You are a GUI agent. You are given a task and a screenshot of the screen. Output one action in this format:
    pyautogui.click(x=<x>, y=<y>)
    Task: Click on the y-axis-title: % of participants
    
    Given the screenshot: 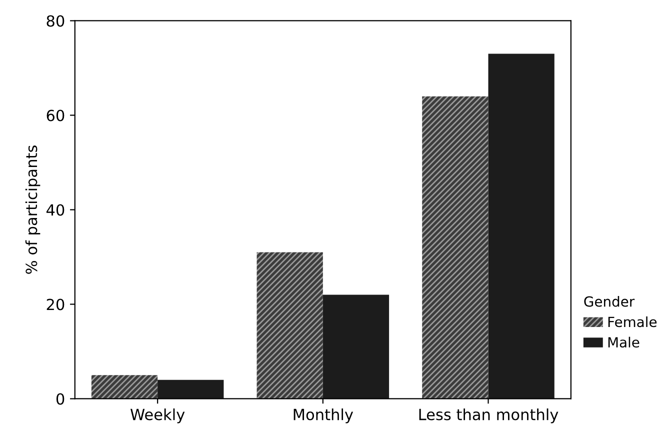 What is the action you would take?
    pyautogui.click(x=32, y=210)
    